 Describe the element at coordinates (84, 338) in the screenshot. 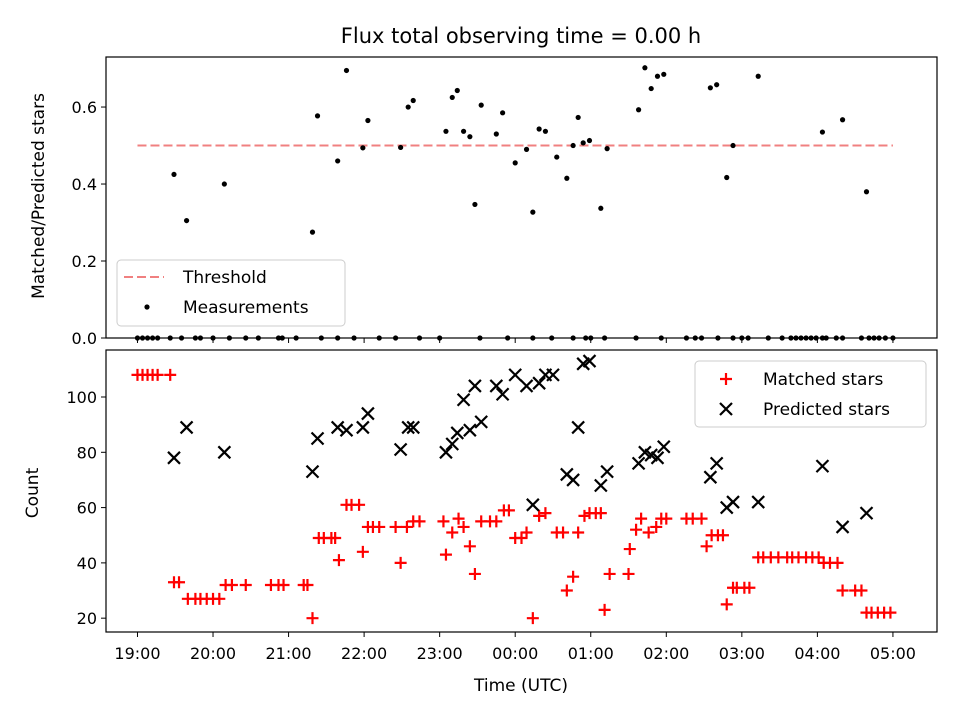

I see `top-ytick-label: 0.0` at that location.